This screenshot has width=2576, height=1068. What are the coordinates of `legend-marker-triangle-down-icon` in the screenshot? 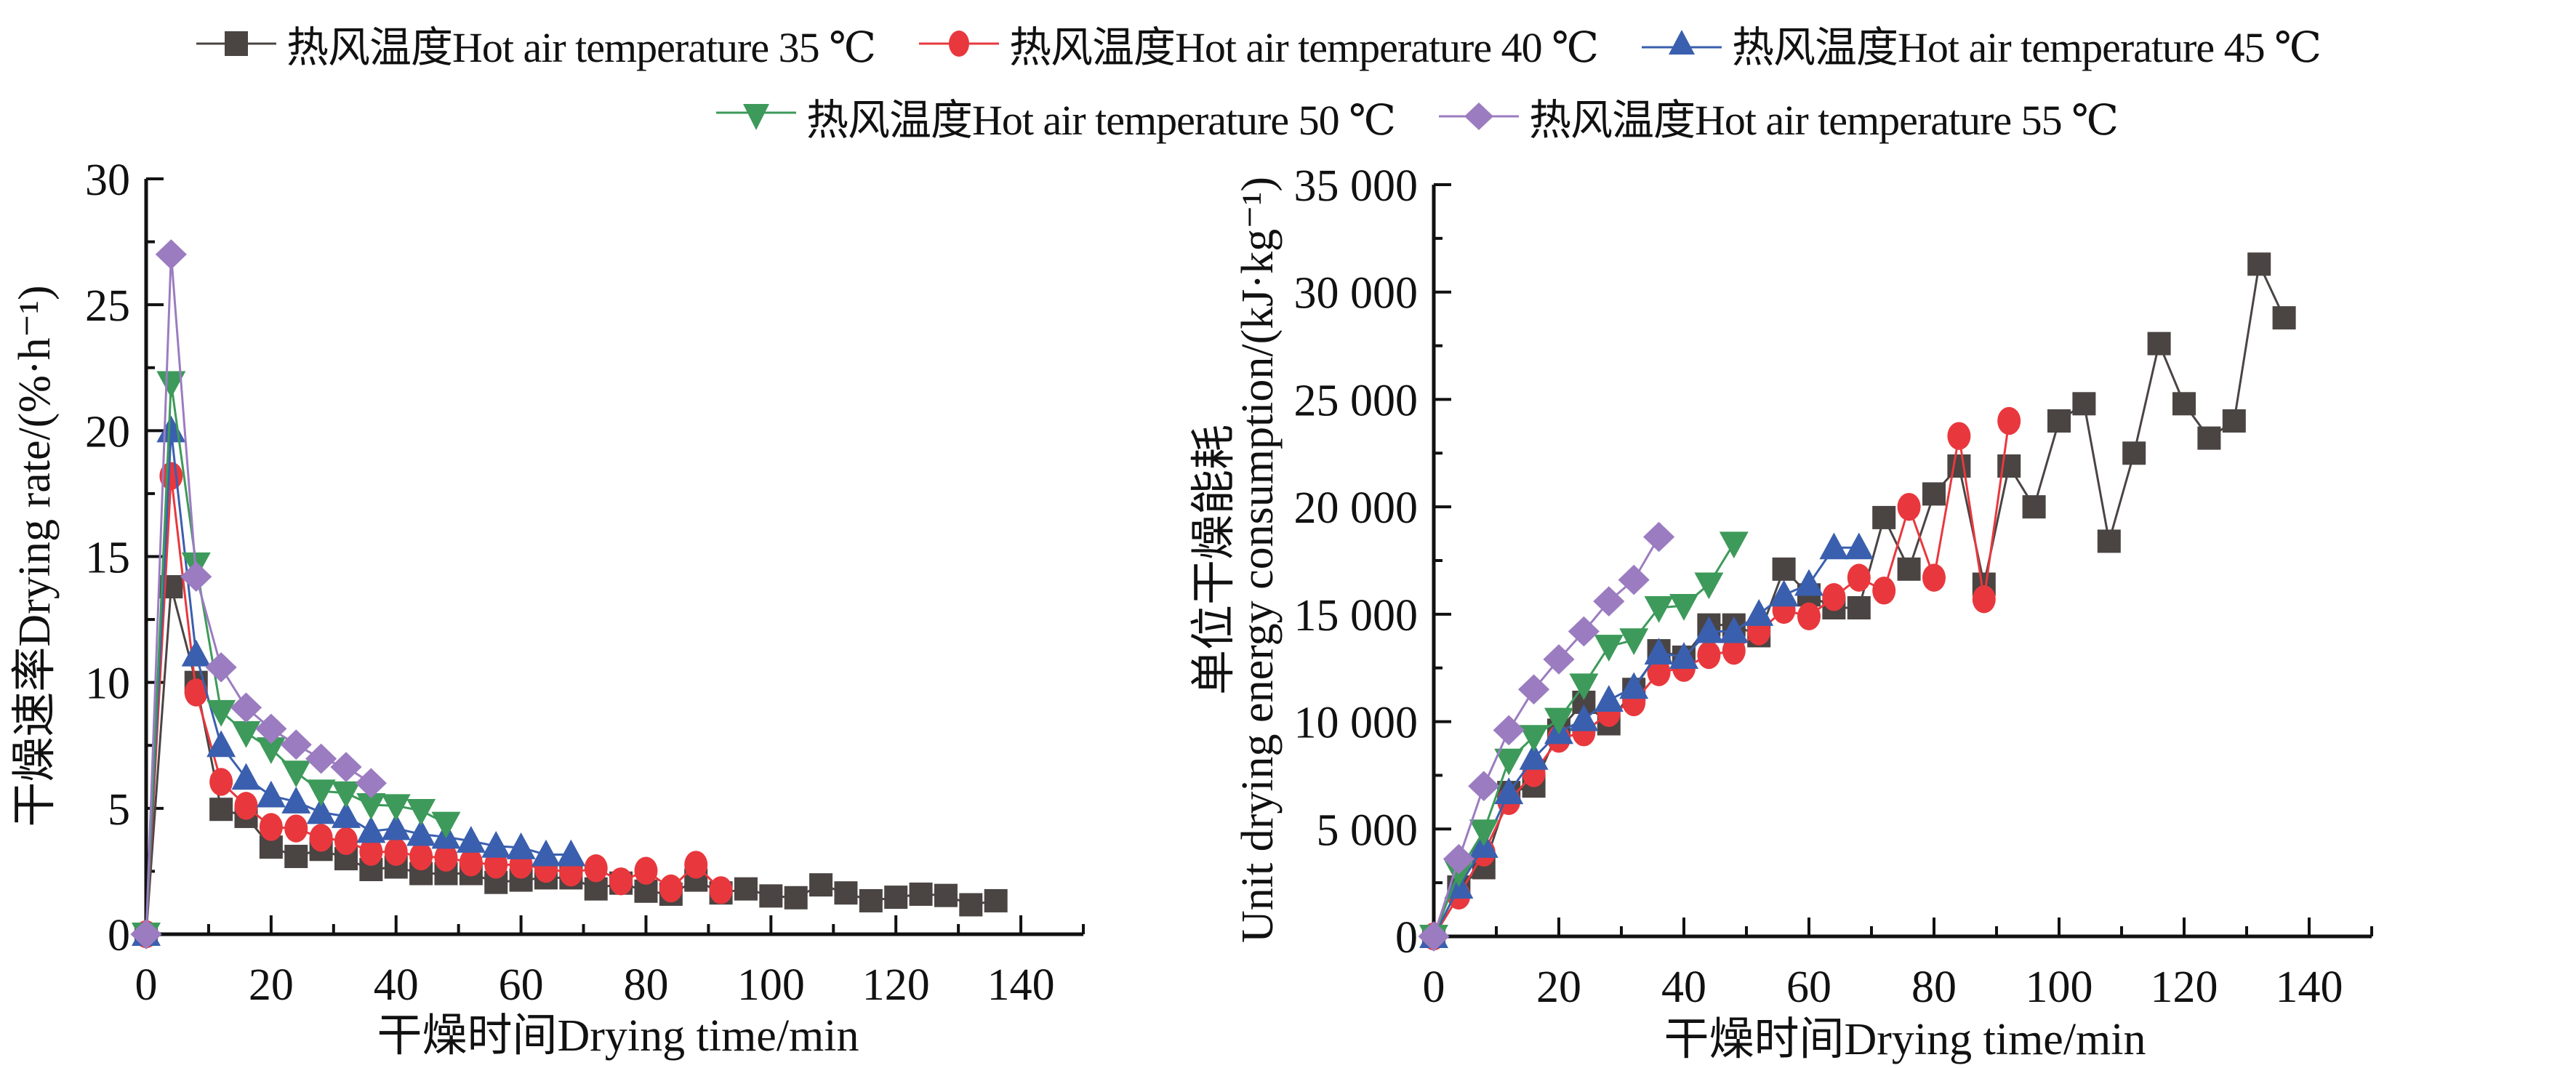 It's located at (756, 117).